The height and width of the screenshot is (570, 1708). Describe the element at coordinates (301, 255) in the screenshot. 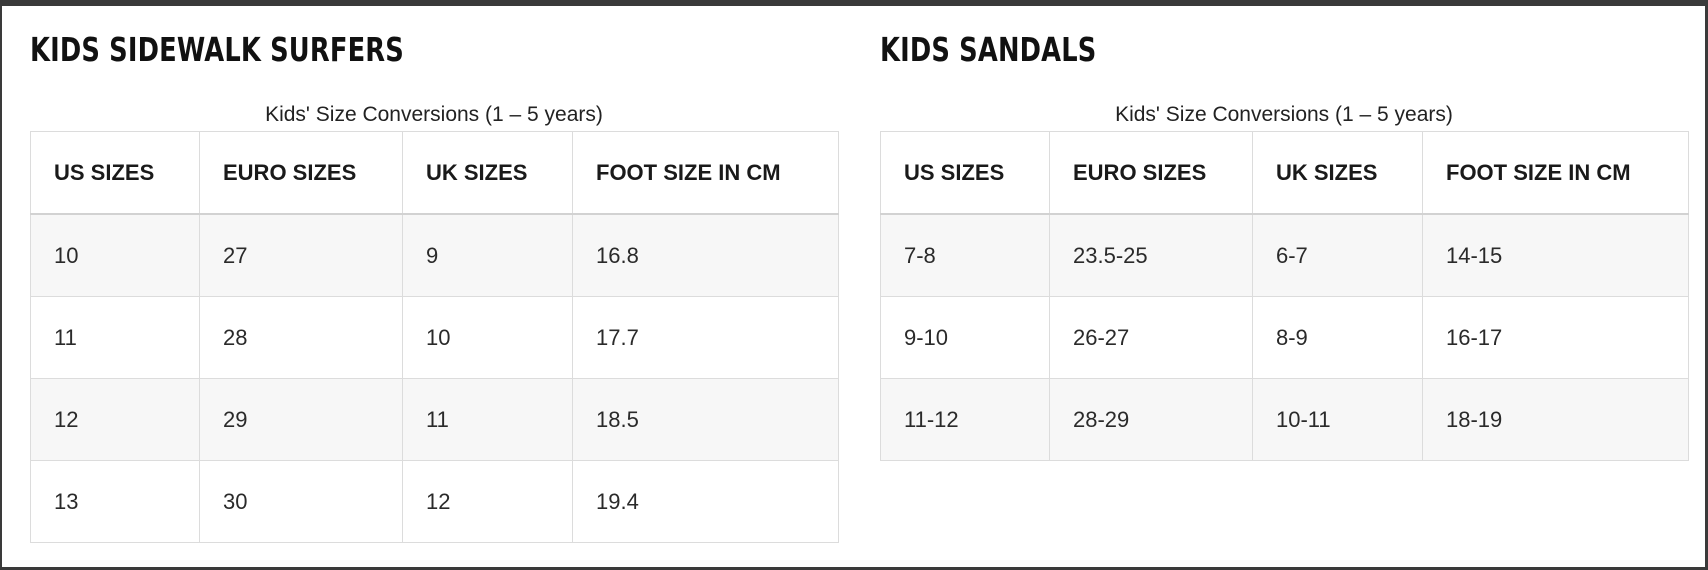

I see `cell-euro: 27` at that location.